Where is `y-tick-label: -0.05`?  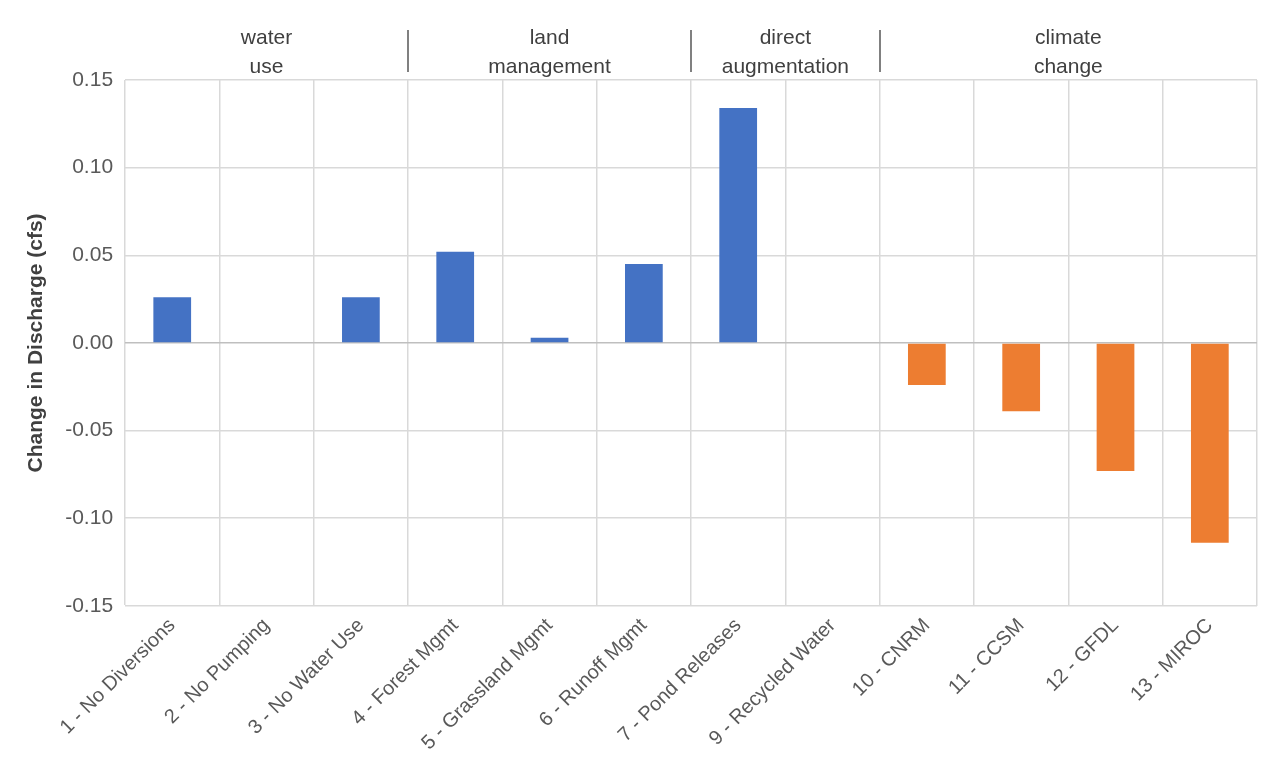
y-tick-label: -0.05 is located at coordinates (89, 429).